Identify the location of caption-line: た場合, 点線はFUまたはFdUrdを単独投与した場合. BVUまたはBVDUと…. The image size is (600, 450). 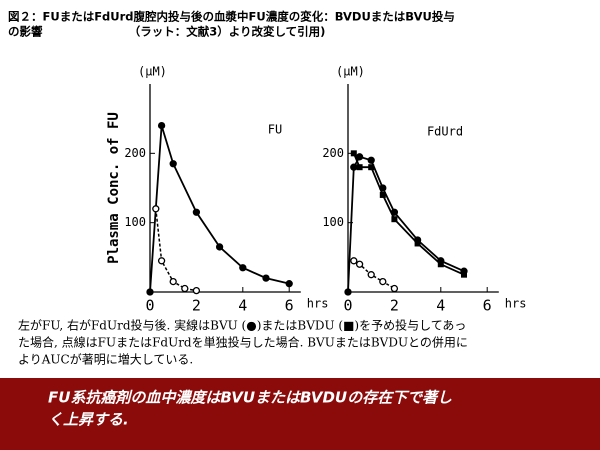
(243, 342).